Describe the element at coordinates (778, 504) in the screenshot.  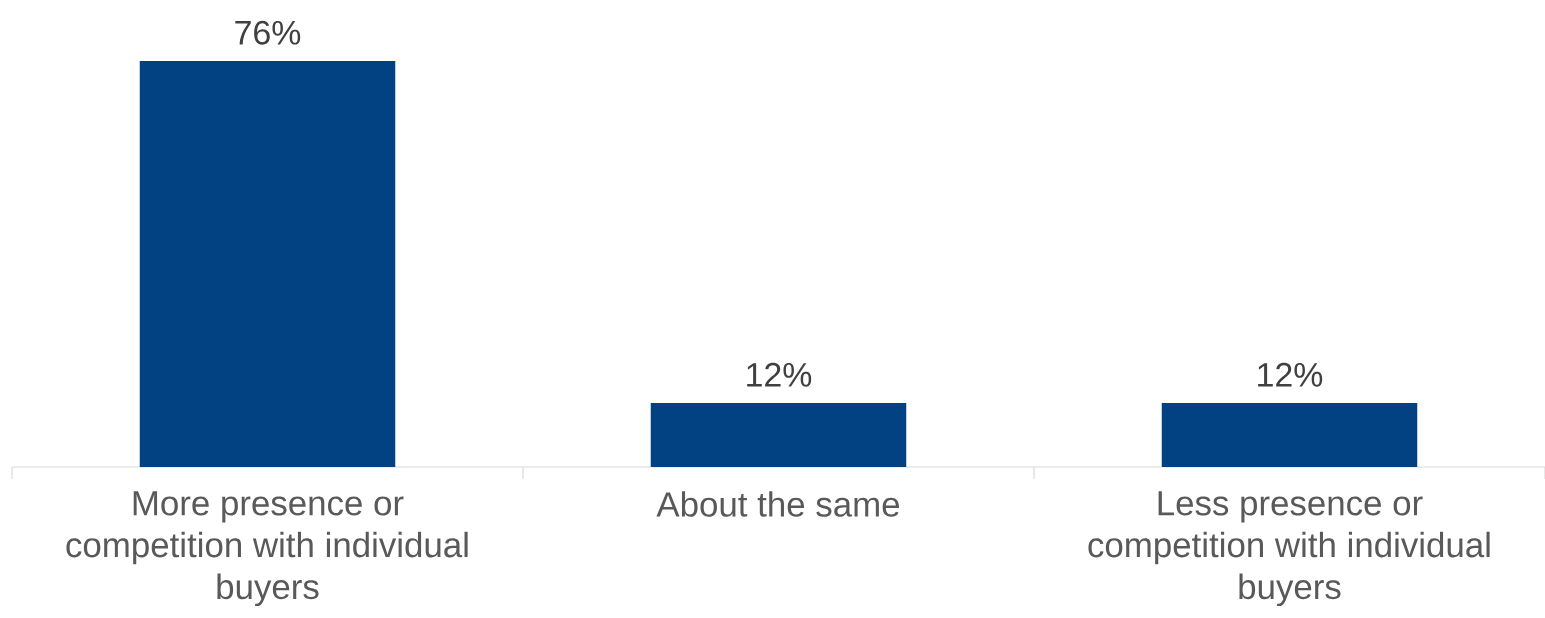
I see `x-tick-label: About the same` at that location.